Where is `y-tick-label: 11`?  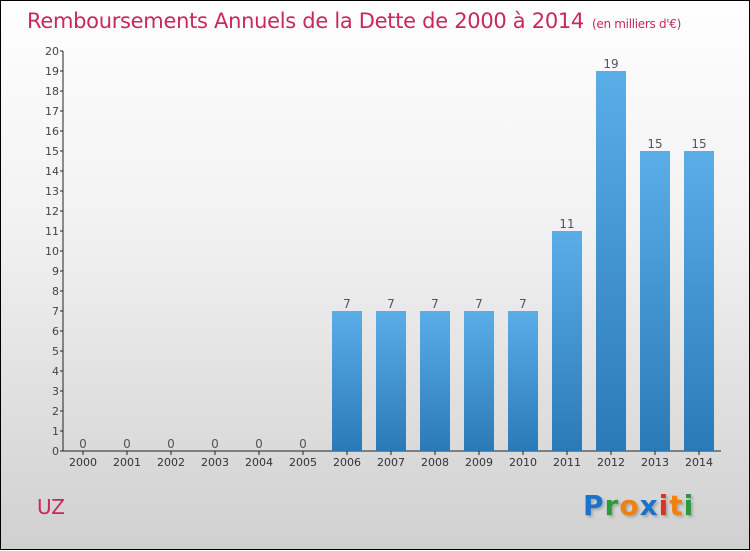
y-tick-label: 11 is located at coordinates (52, 231).